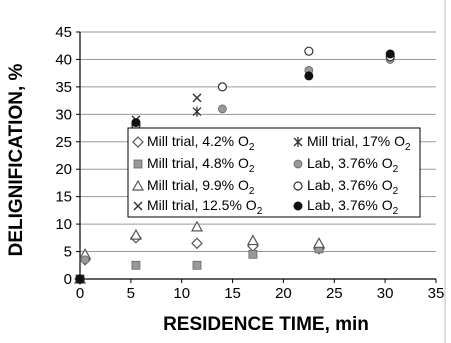 This screenshot has height=343, width=451. What do you see at coordinates (80, 293) in the screenshot?
I see `x-tick-label: 0` at bounding box center [80, 293].